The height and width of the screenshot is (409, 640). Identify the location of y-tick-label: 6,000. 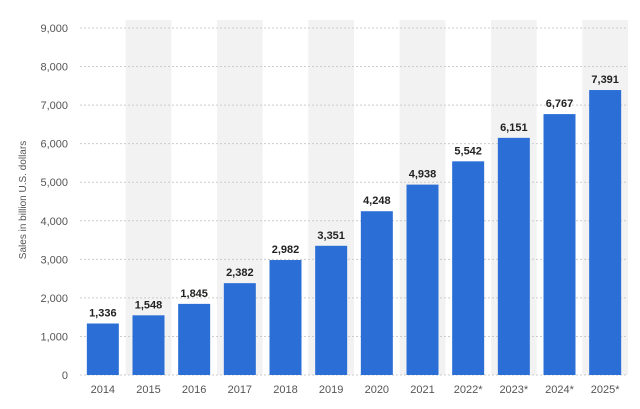
(54, 145).